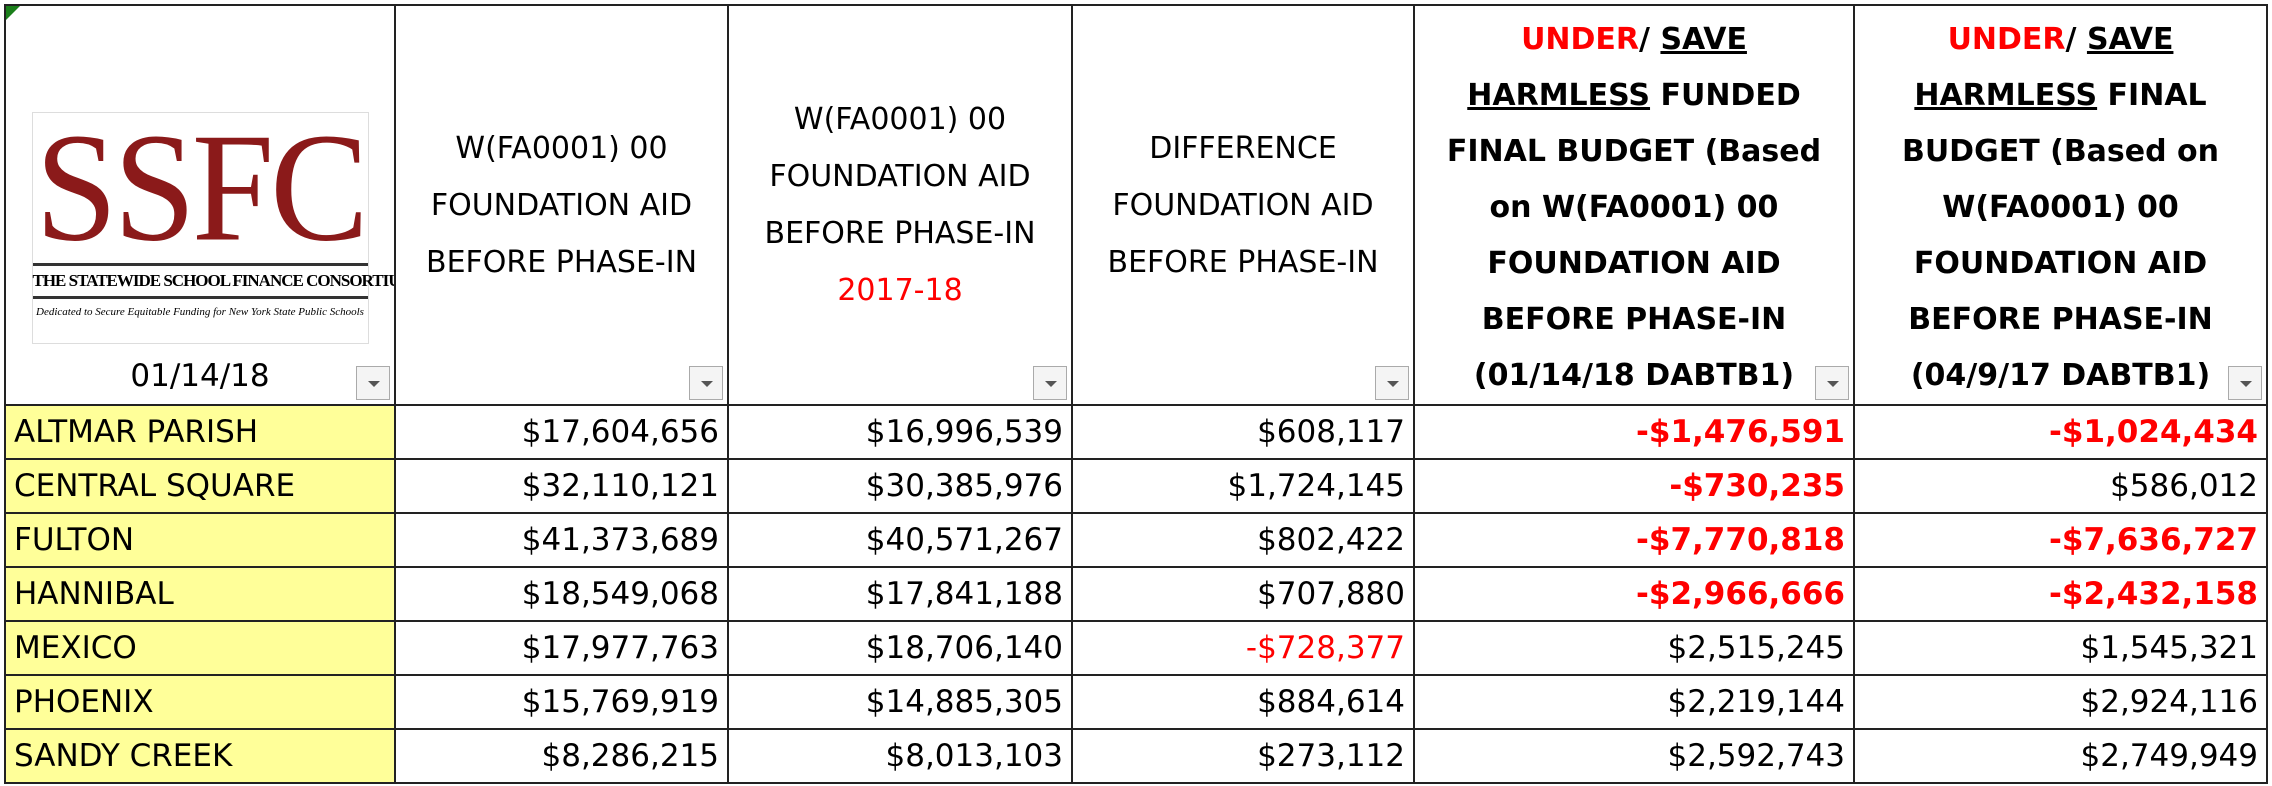 Image resolution: width=2272 pixels, height=786 pixels. I want to click on amount-cell: -$7,770,818, so click(1634, 540).